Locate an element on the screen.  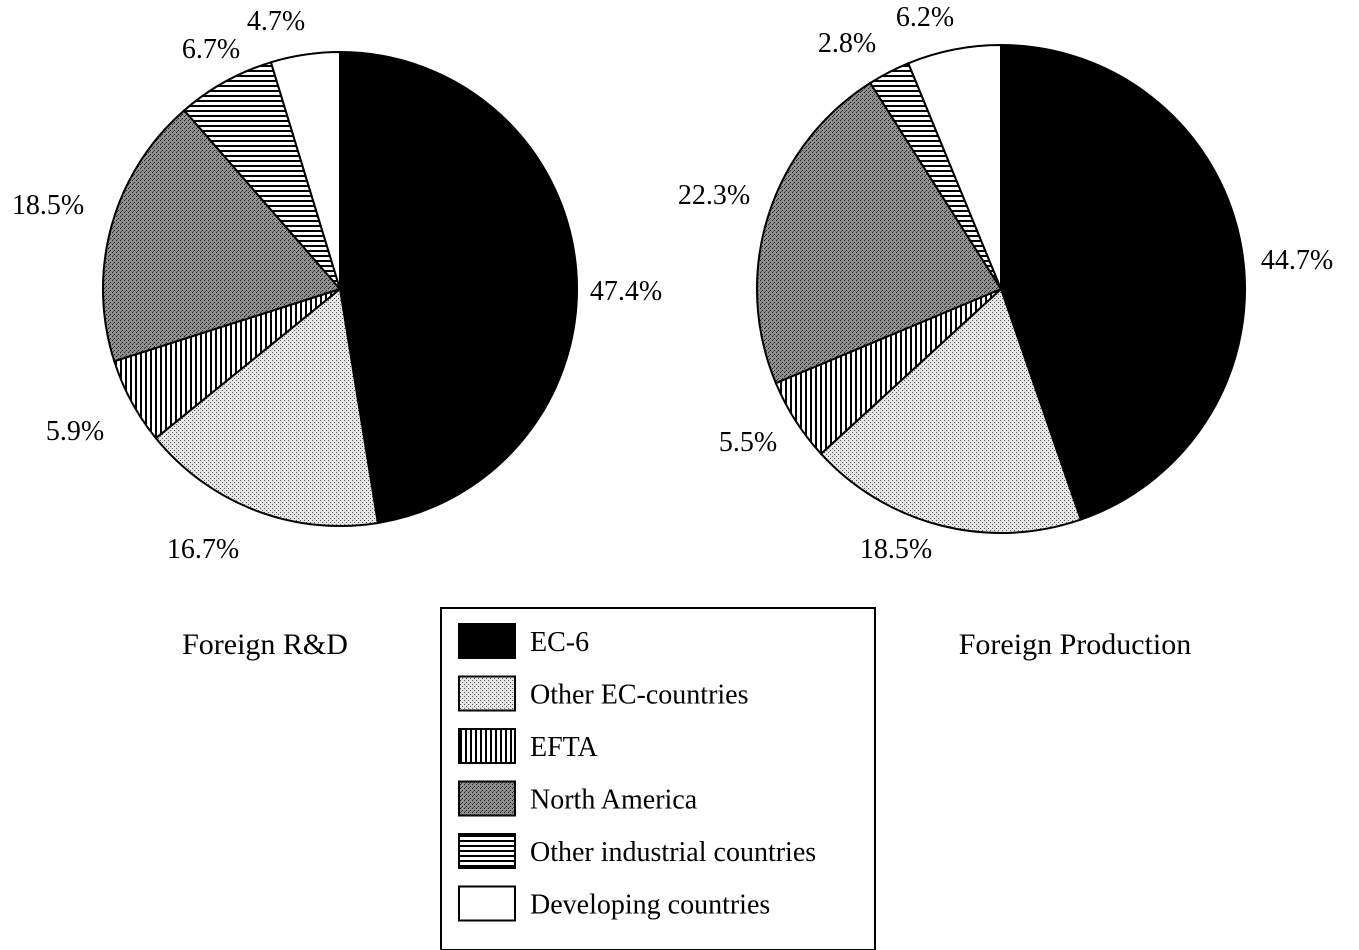
data-label-developing-countries: 4.7% is located at coordinates (276, 21).